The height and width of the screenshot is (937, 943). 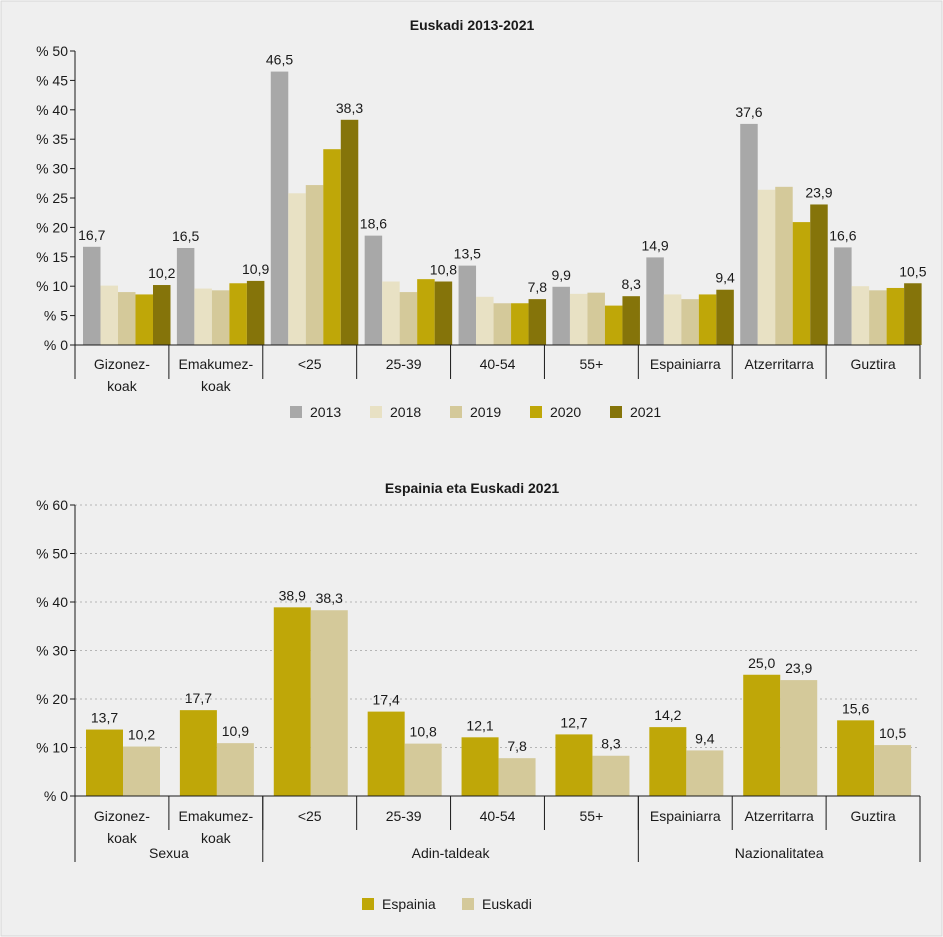 I want to click on data-label: 12,7, so click(x=573, y=722).